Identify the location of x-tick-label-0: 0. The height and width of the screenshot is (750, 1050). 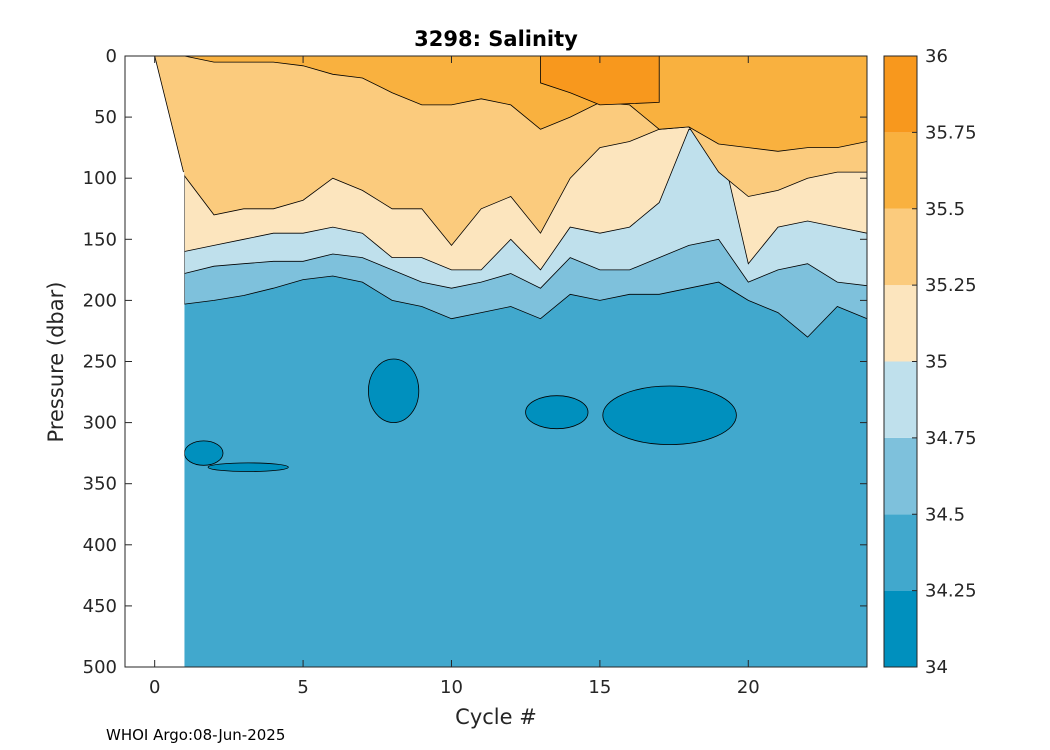
(154, 687).